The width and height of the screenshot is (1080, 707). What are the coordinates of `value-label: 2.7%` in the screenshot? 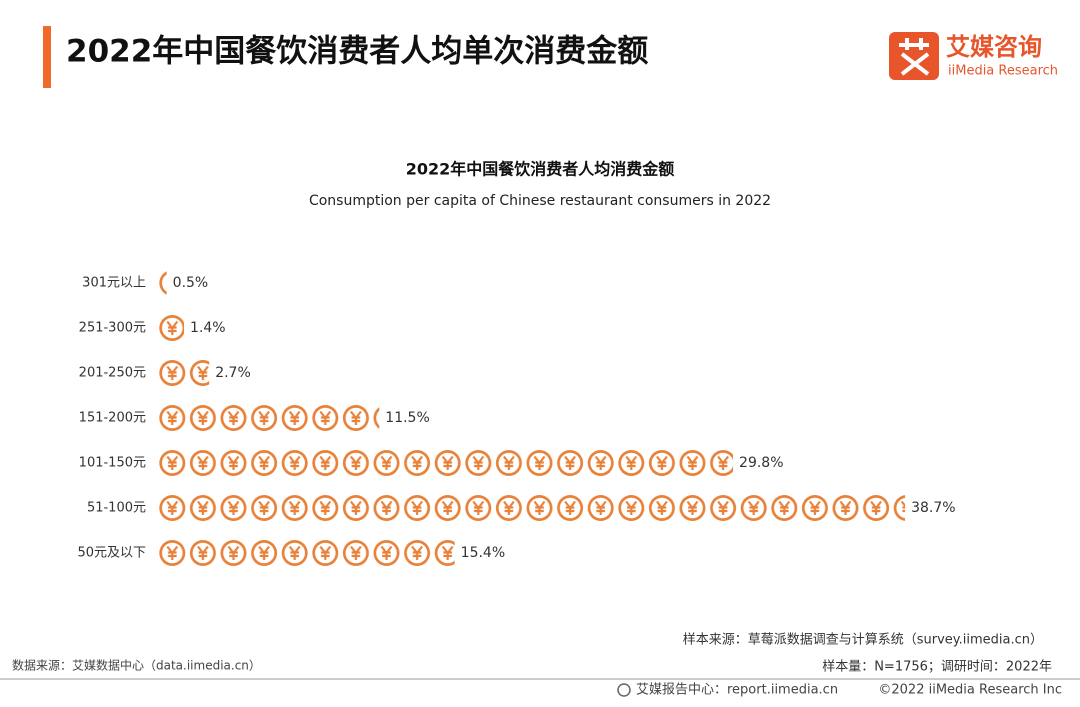 It's located at (233, 373).